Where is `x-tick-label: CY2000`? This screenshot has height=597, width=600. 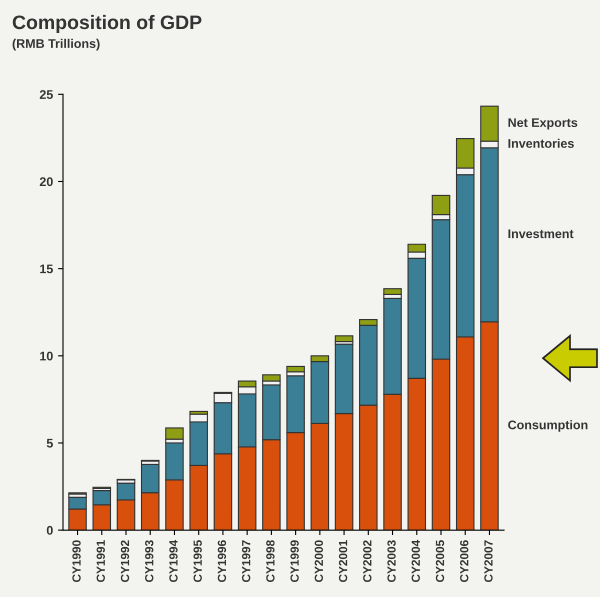
x-tick-label: CY2000 is located at coordinates (319, 561).